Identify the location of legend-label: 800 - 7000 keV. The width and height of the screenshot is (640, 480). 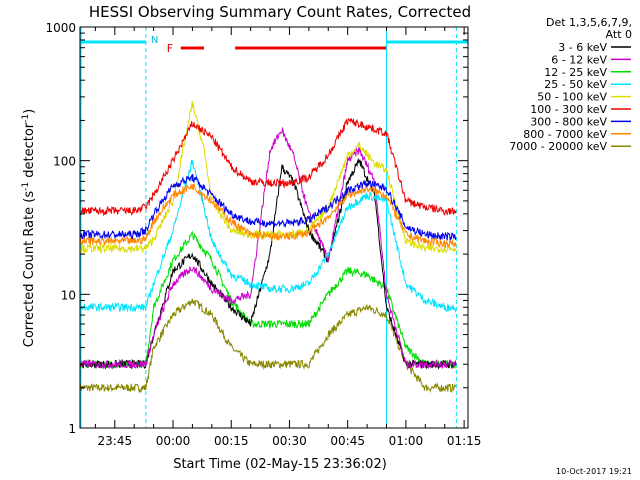
(565, 134).